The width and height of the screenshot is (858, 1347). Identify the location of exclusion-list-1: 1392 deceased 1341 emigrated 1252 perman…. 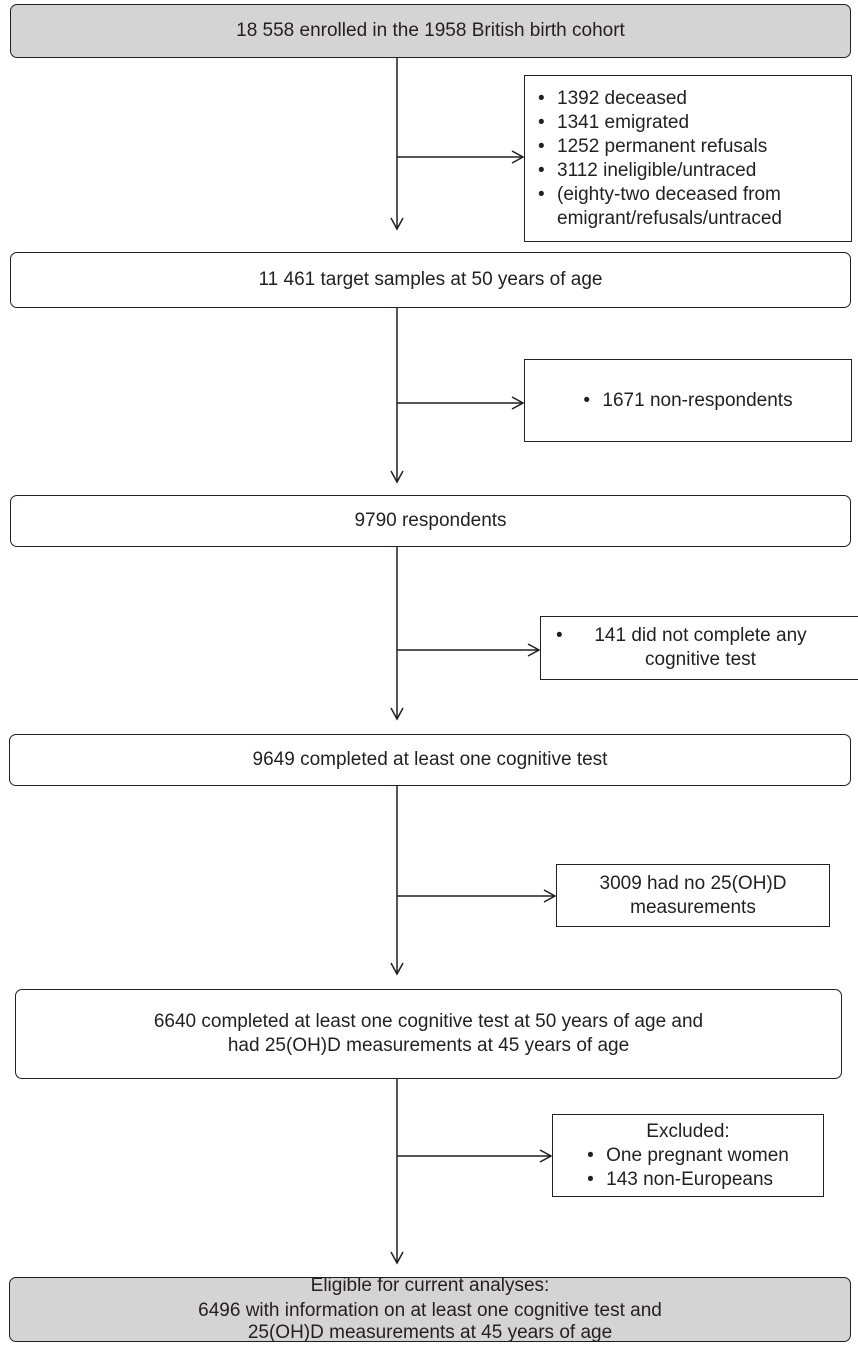
(689, 159).